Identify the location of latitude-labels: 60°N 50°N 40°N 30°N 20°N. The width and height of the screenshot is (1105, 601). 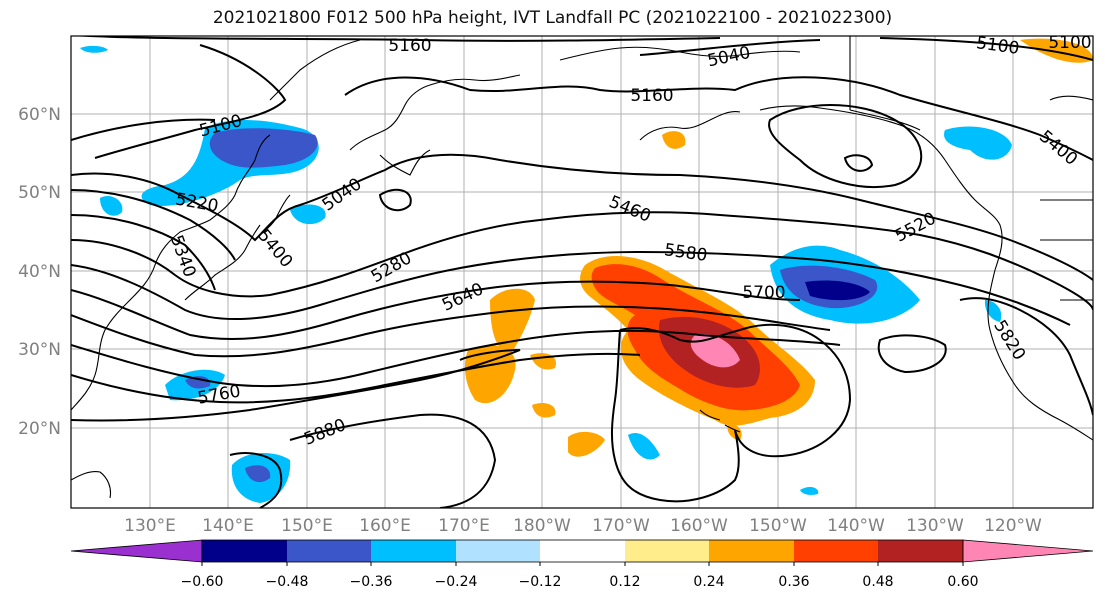
(39, 272).